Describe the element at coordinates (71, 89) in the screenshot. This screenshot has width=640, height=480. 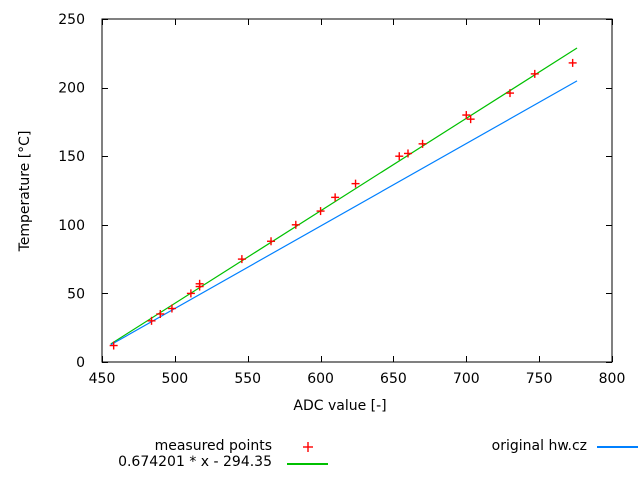
I see `y-tick-label: 200` at that location.